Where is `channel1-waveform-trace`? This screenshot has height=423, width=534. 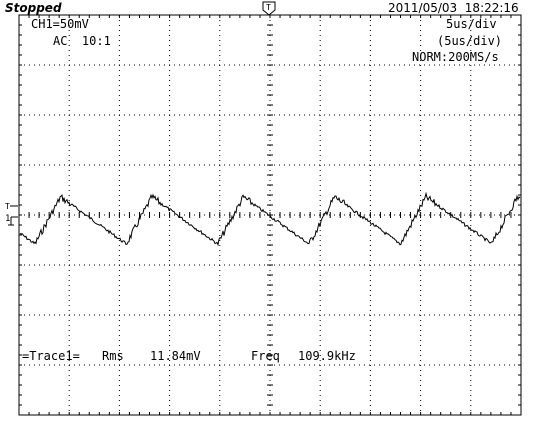
channel1-waveform-trace is located at coordinates (270, 219).